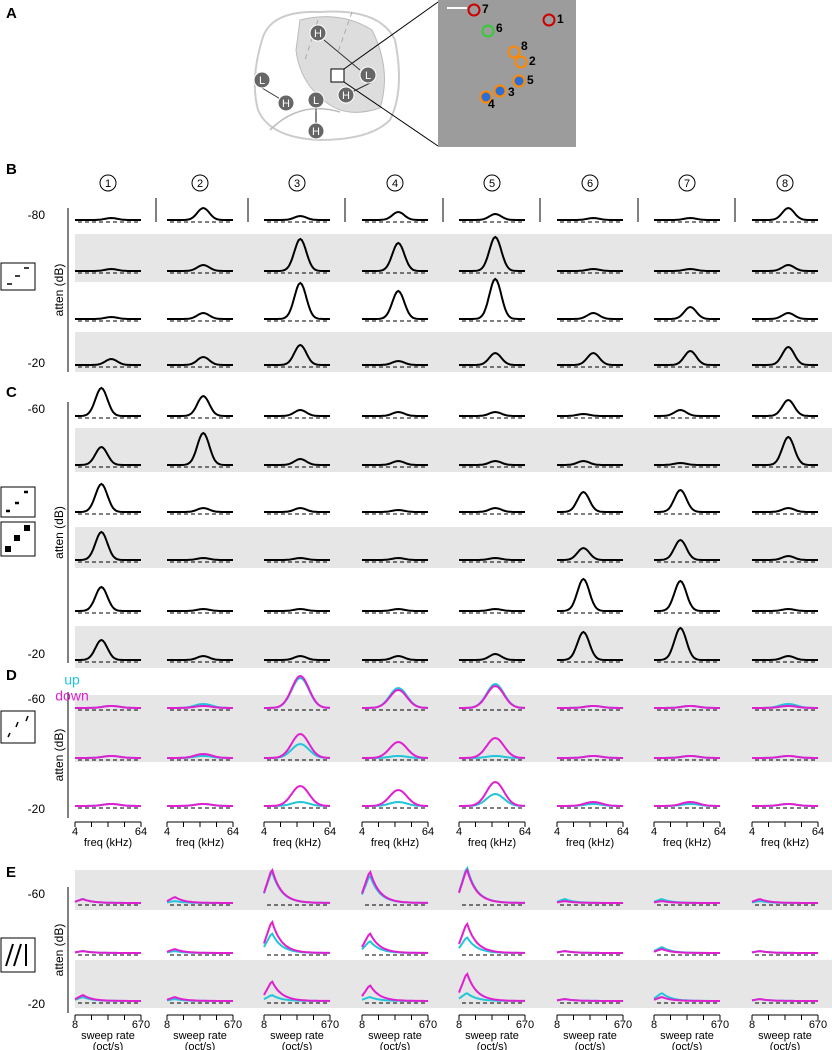 Image resolution: width=832 pixels, height=1050 pixels. I want to click on cell-label: 4, so click(491, 104).